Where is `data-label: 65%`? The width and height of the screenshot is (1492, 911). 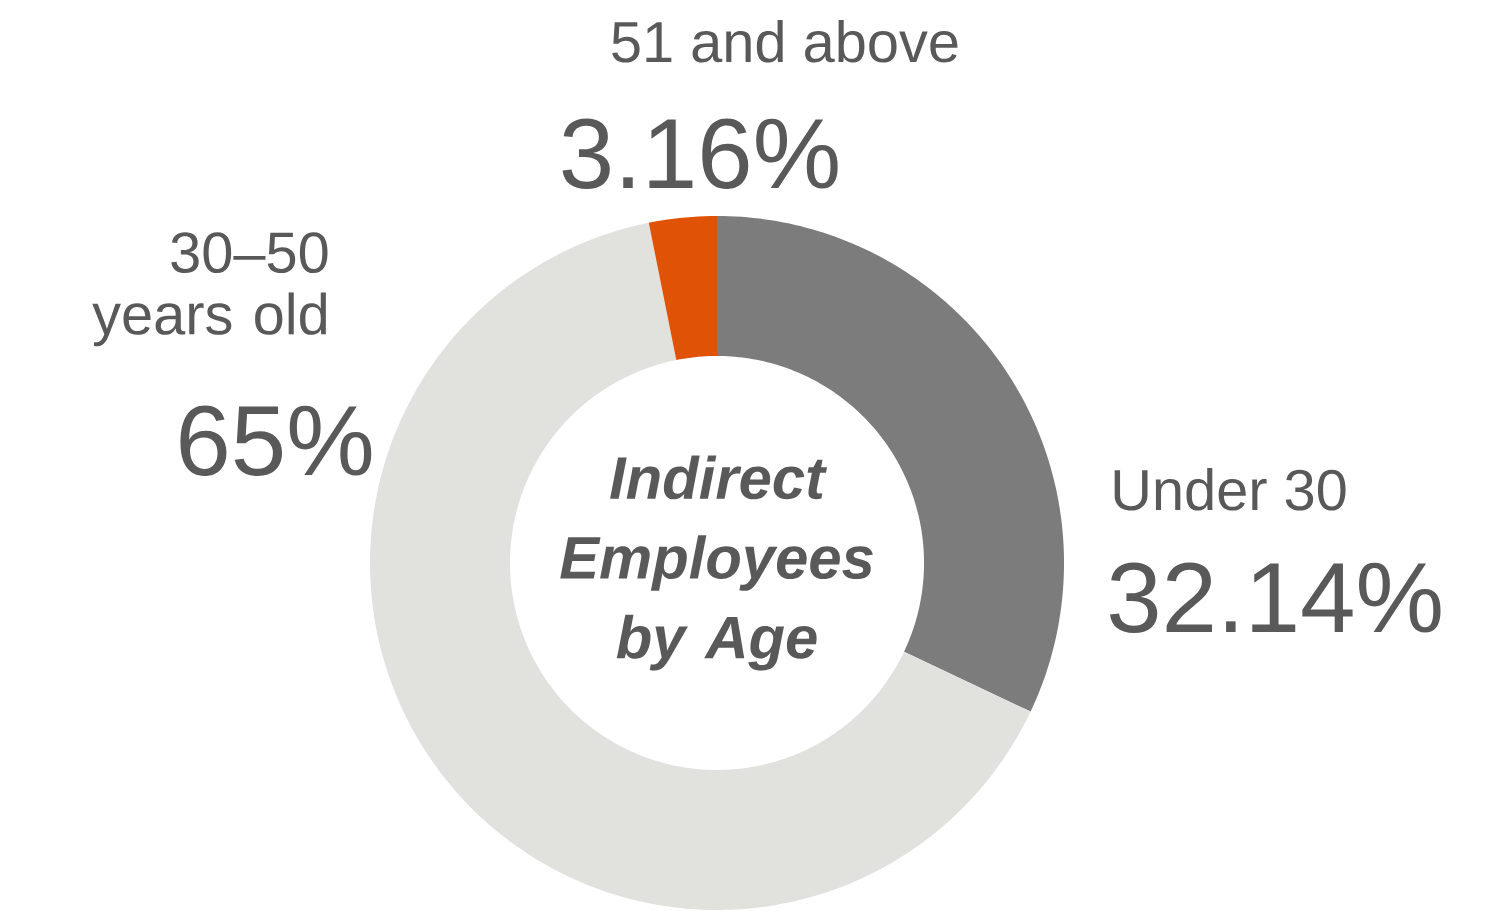
data-label: 65% is located at coordinates (276, 440).